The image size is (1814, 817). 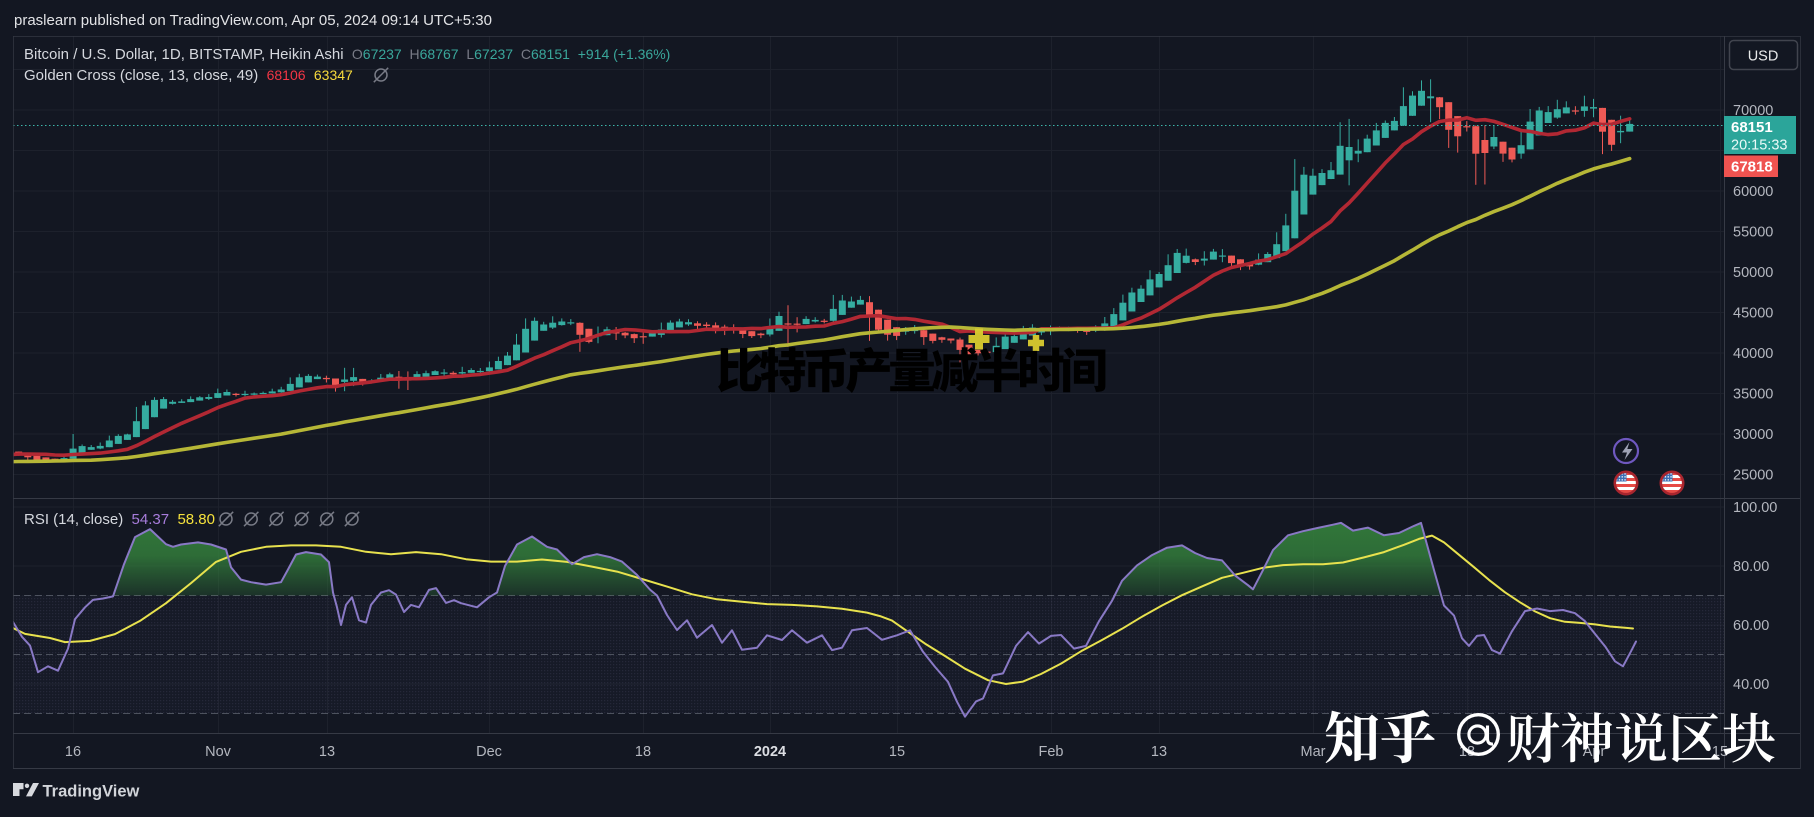 What do you see at coordinates (1763, 57) in the screenshot?
I see `svg-text: USD` at bounding box center [1763, 57].